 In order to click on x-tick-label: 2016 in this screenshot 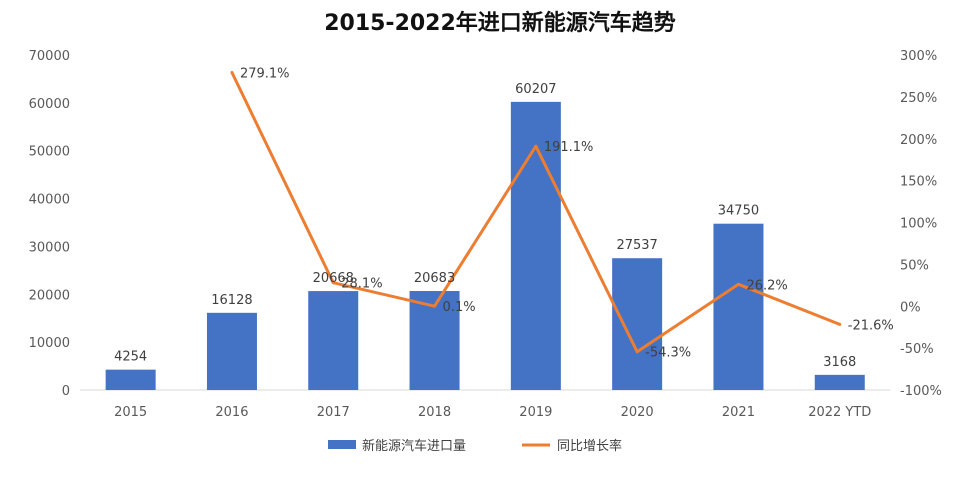, I will do `click(231, 412)`.